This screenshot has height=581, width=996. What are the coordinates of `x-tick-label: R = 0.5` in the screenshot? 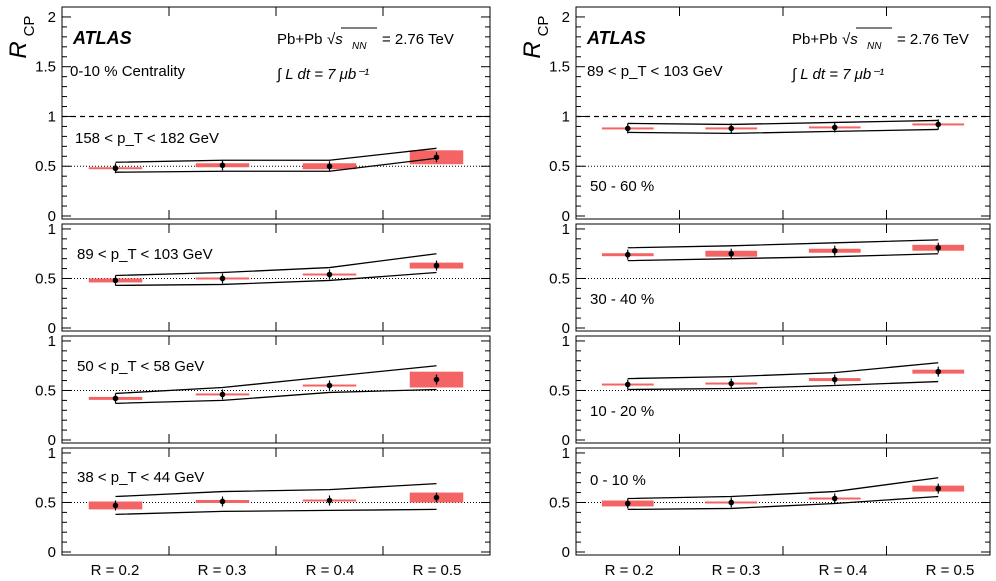 It's located at (950, 570).